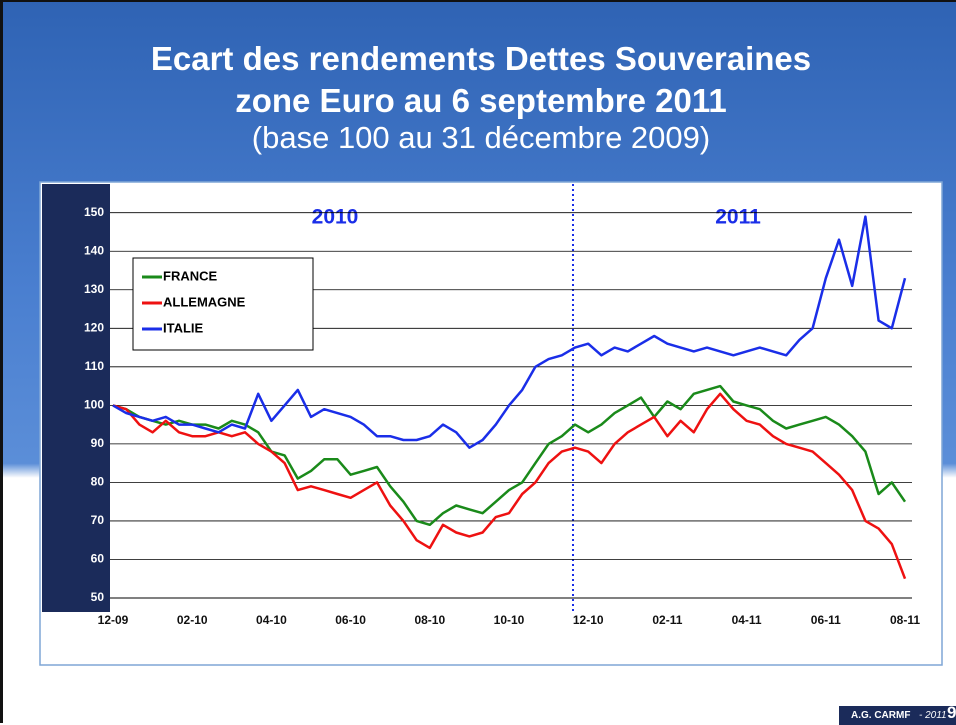 The width and height of the screenshot is (956, 725). Describe the element at coordinates (951, 712) in the screenshot. I see `page-number: 9` at that location.